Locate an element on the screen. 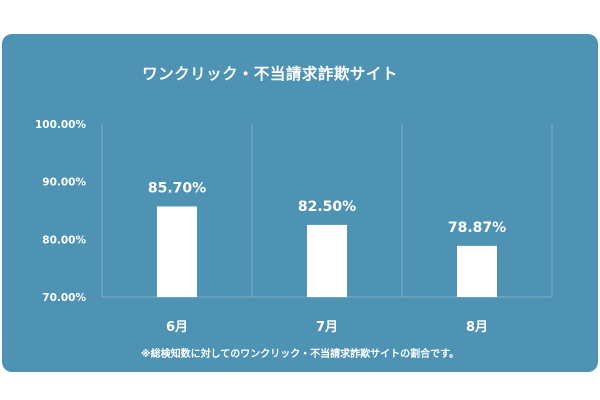 This screenshot has width=600, height=400. x-tick-label: 6月 is located at coordinates (177, 327).